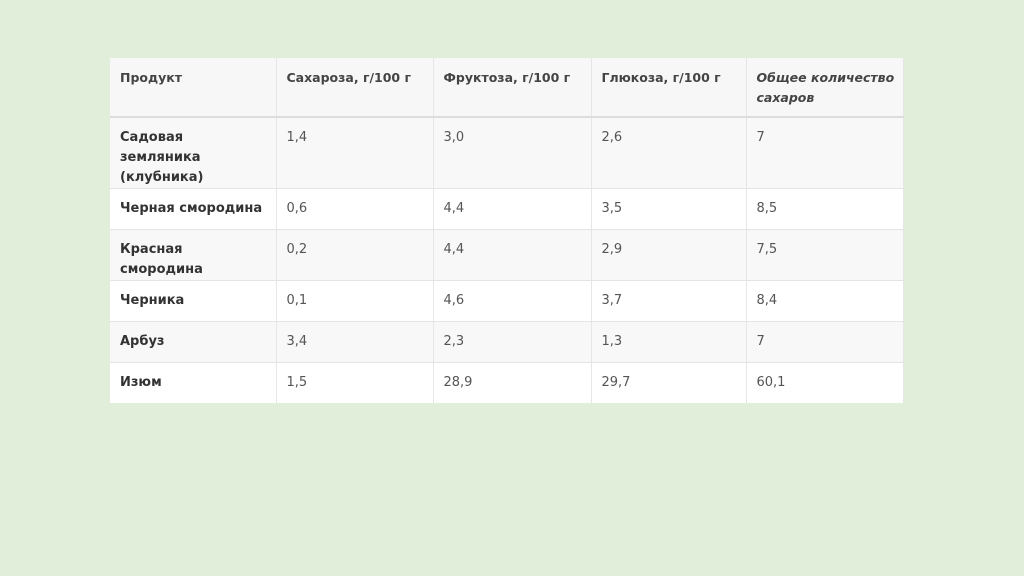  I want to click on value-cell: 1,3, so click(669, 342).